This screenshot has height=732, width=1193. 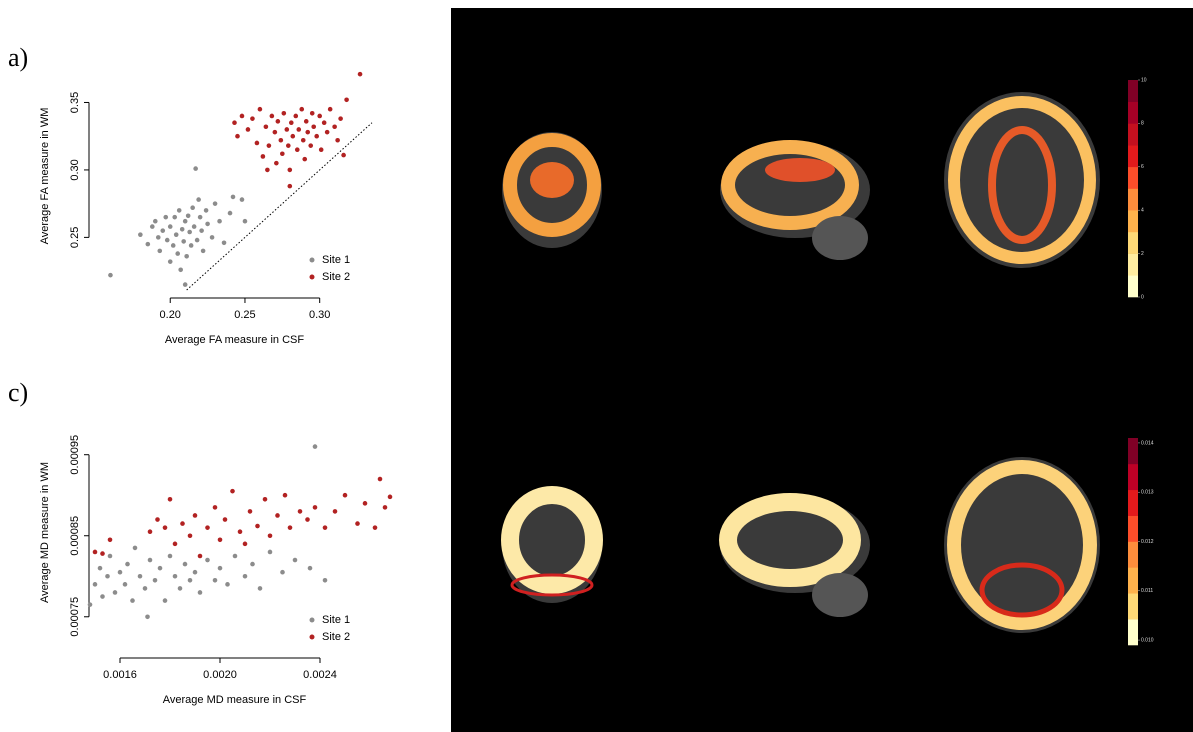 I want to click on y-axis-label: Average FA measure in WM, so click(x=45, y=176).